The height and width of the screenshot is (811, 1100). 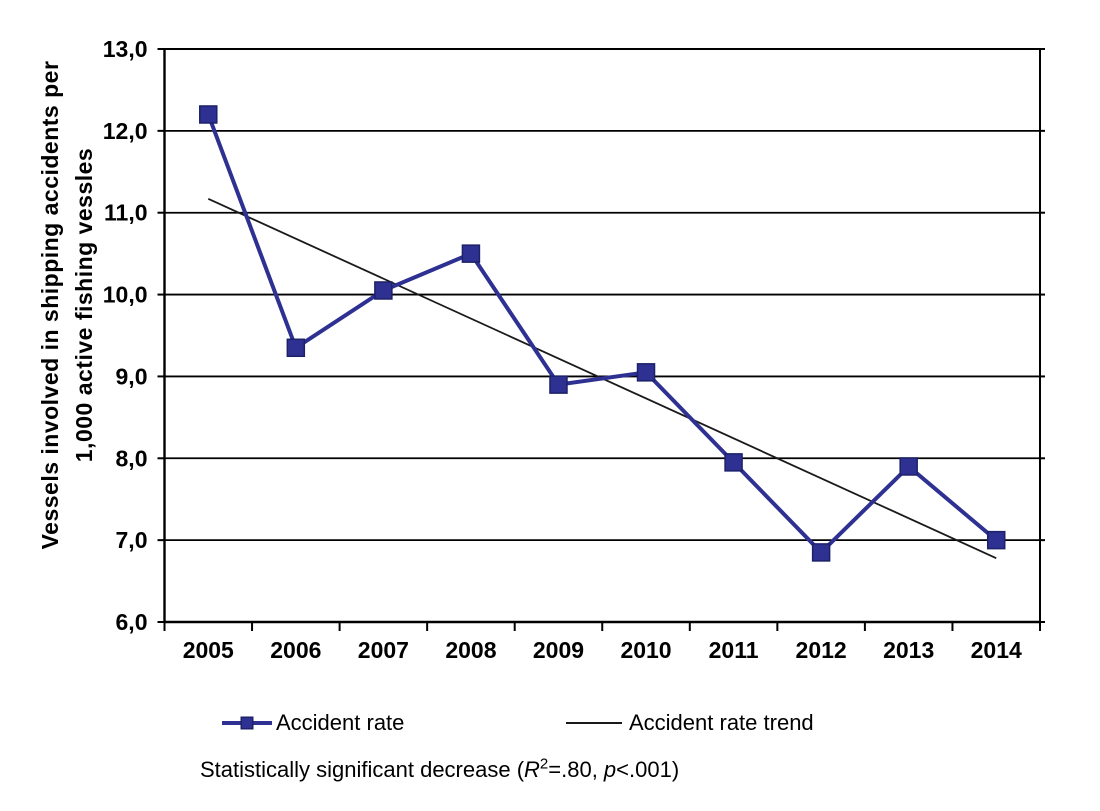 I want to click on legend: Accident rate Accident rate trend, so click(x=550, y=724).